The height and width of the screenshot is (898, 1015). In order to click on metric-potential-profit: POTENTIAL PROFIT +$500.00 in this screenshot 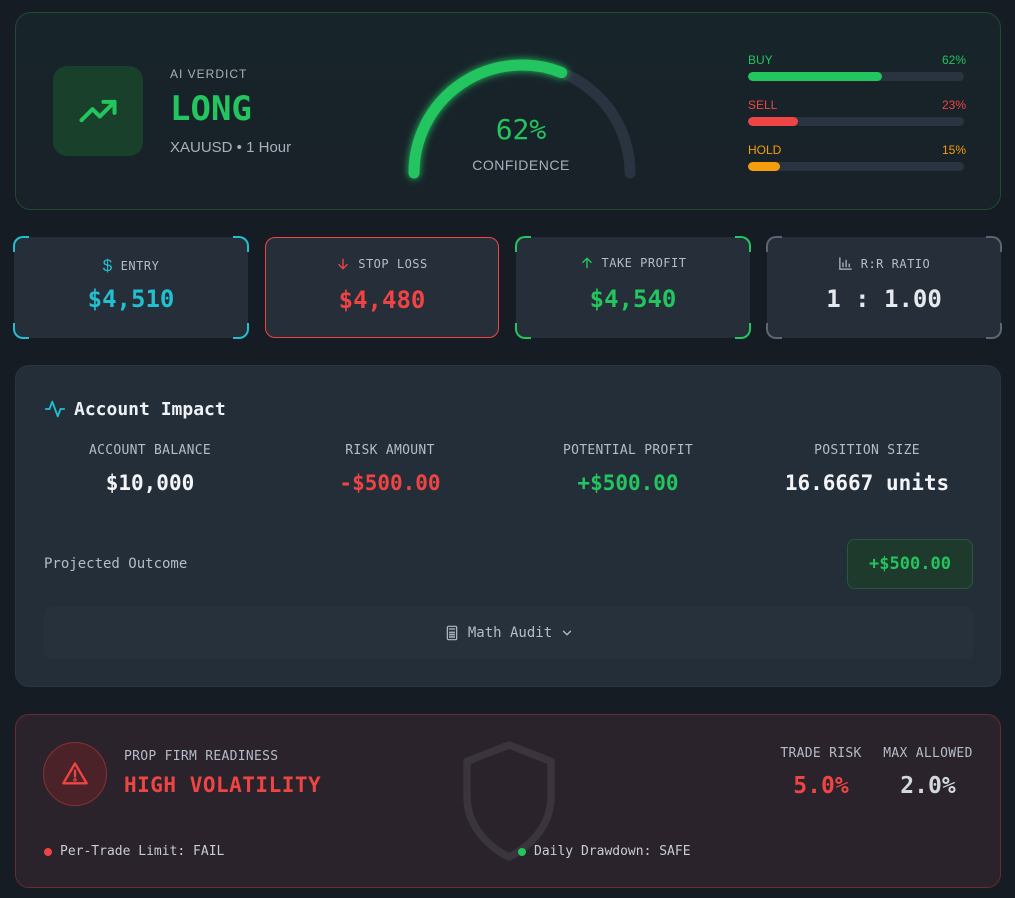, I will do `click(628, 469)`.